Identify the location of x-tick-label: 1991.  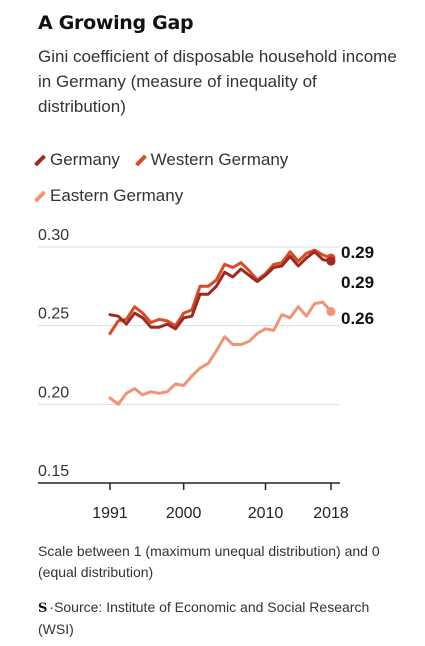
(110, 513).